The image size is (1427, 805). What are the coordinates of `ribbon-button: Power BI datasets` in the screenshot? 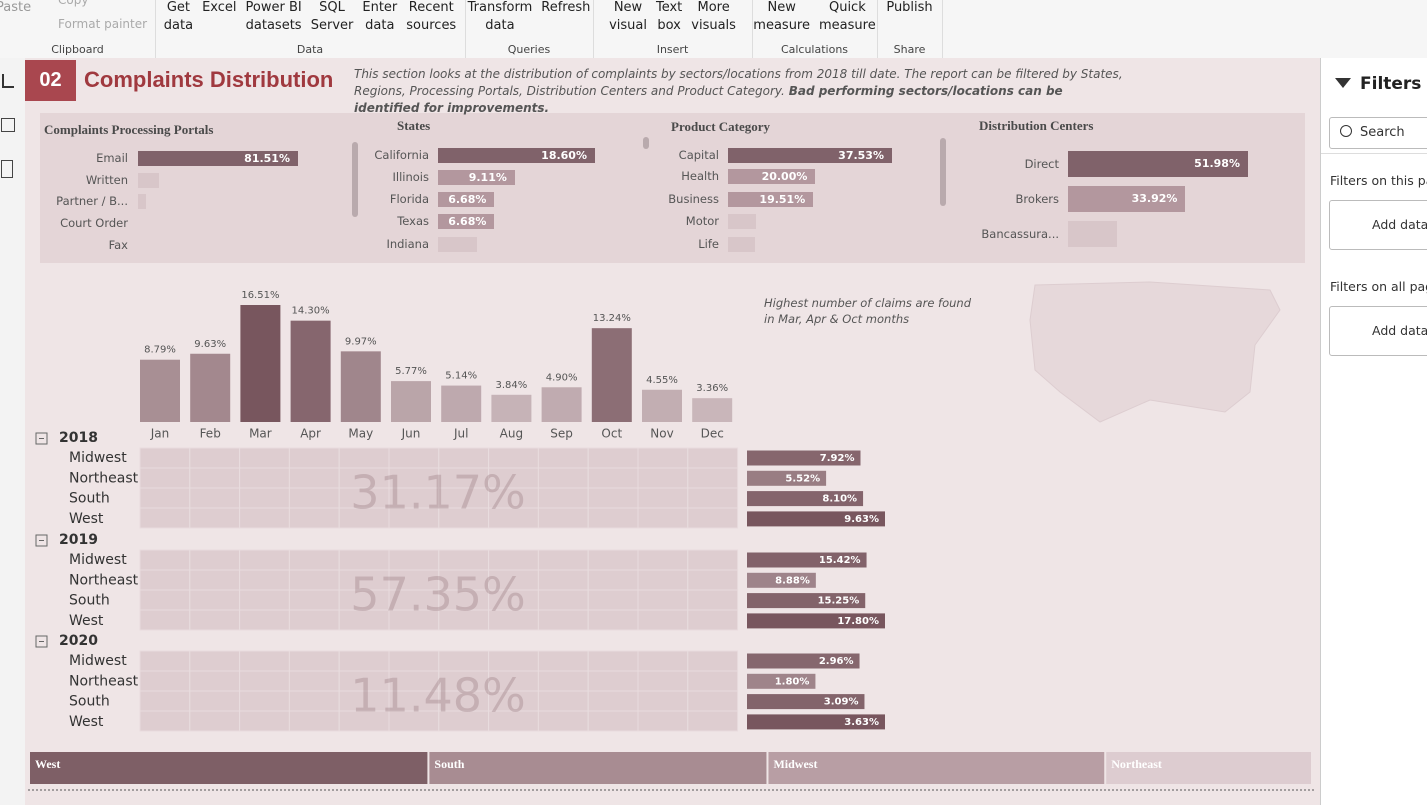 It's located at (273, 16).